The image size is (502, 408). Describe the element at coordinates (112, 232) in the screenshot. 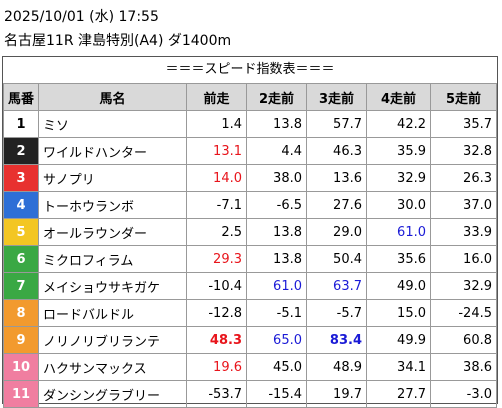

I see `horse-name: オールラウンダー` at that location.